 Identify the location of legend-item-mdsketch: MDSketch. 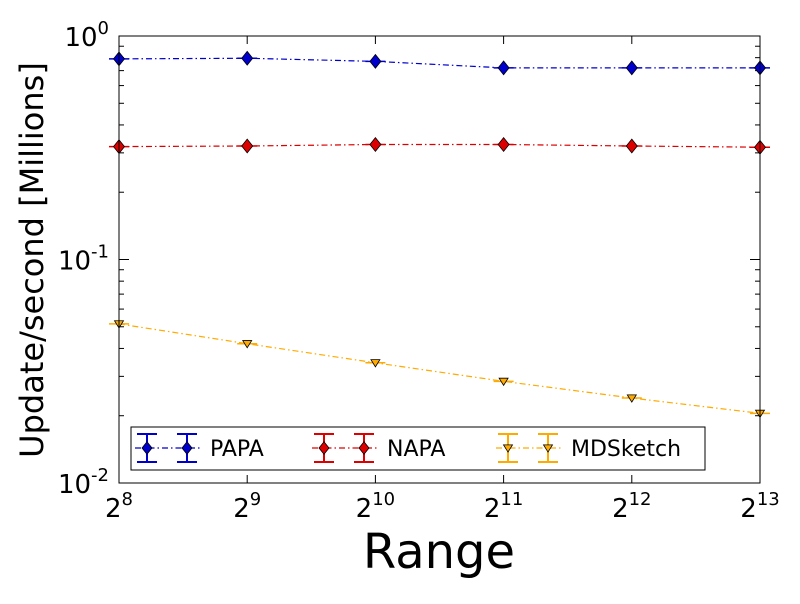
(588, 448).